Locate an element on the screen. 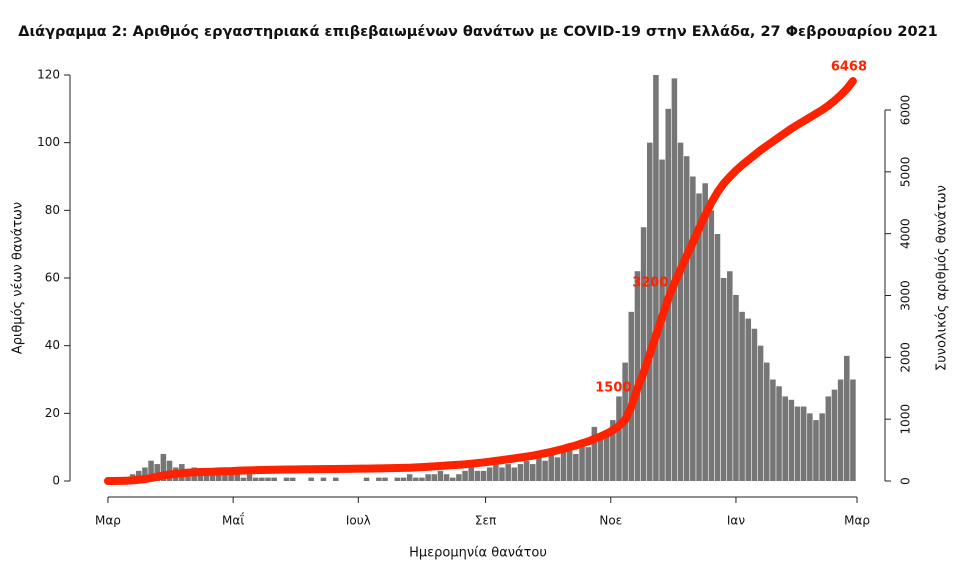  line-value-label: 1500 is located at coordinates (613, 388).